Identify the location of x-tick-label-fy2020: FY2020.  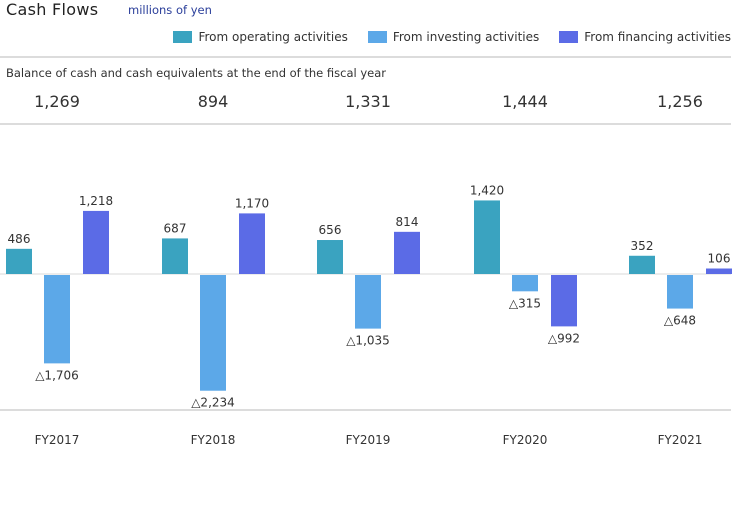
(525, 440).